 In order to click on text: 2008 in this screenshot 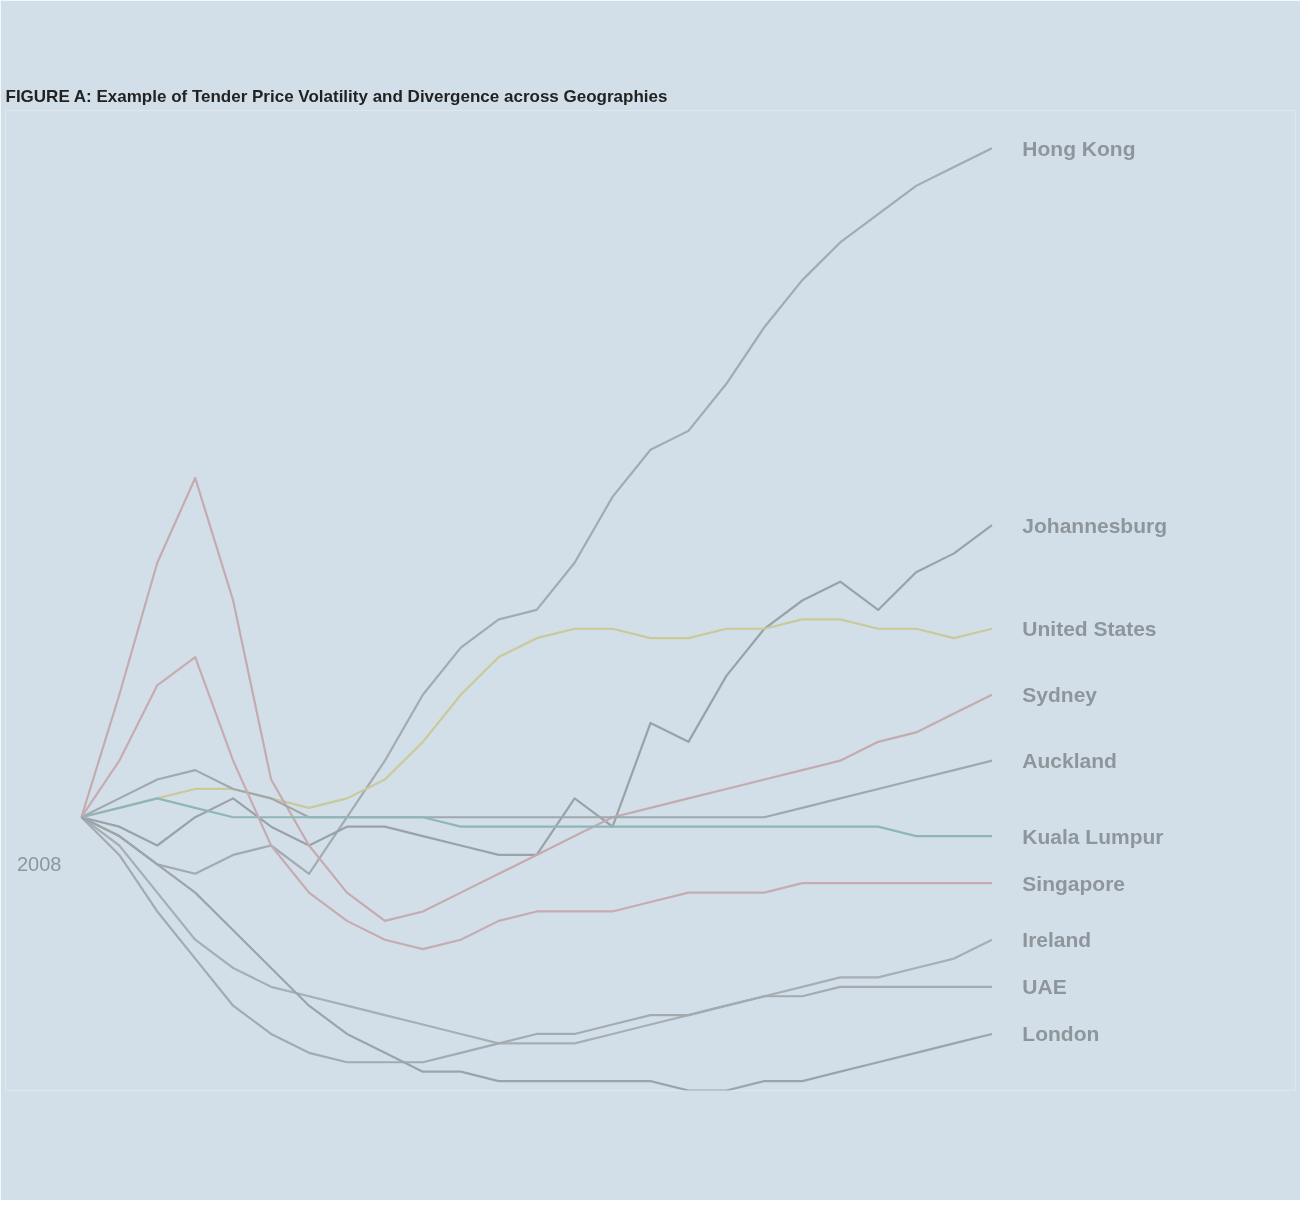, I will do `click(39, 864)`.